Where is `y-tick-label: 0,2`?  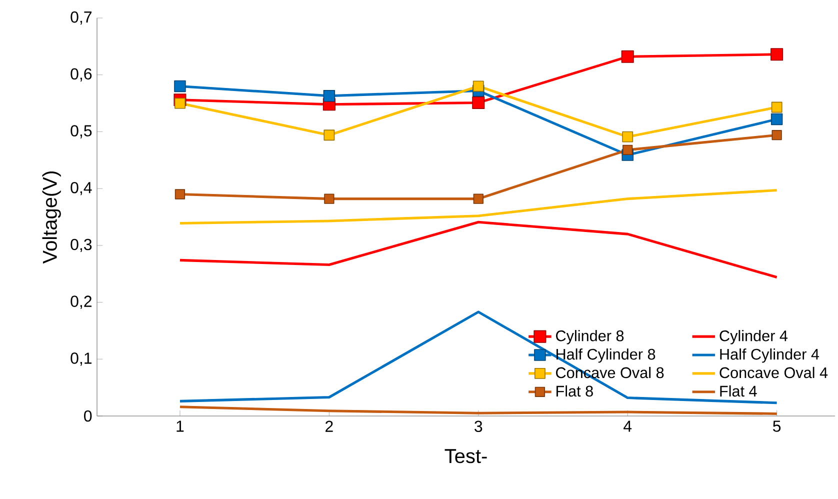
y-tick-label: 0,2 is located at coordinates (81, 302).